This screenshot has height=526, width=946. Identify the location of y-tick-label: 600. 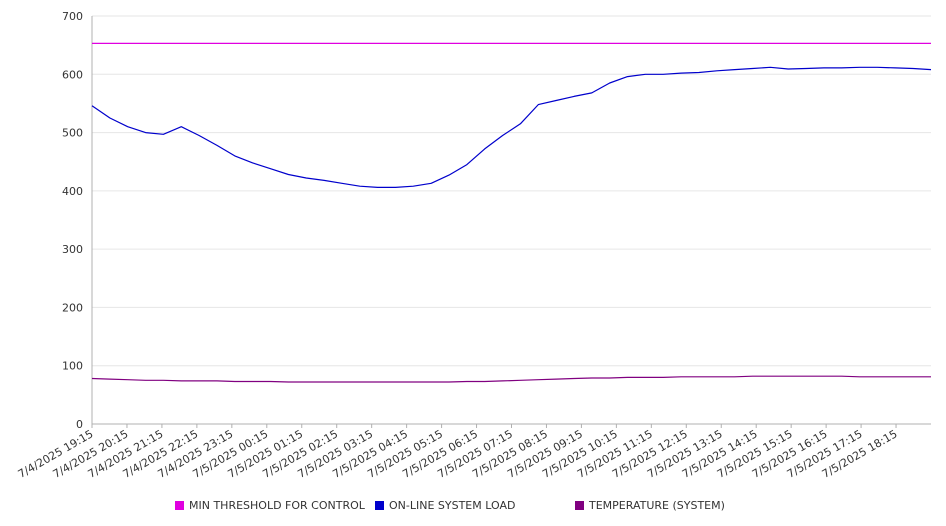
(72, 74).